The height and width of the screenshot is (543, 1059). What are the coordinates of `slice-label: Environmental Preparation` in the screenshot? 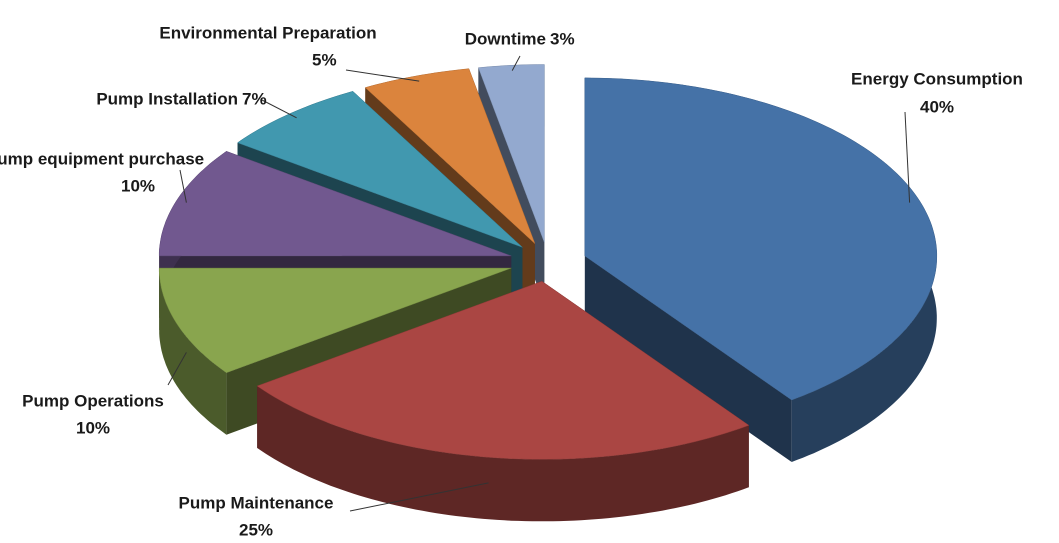 It's located at (267, 32).